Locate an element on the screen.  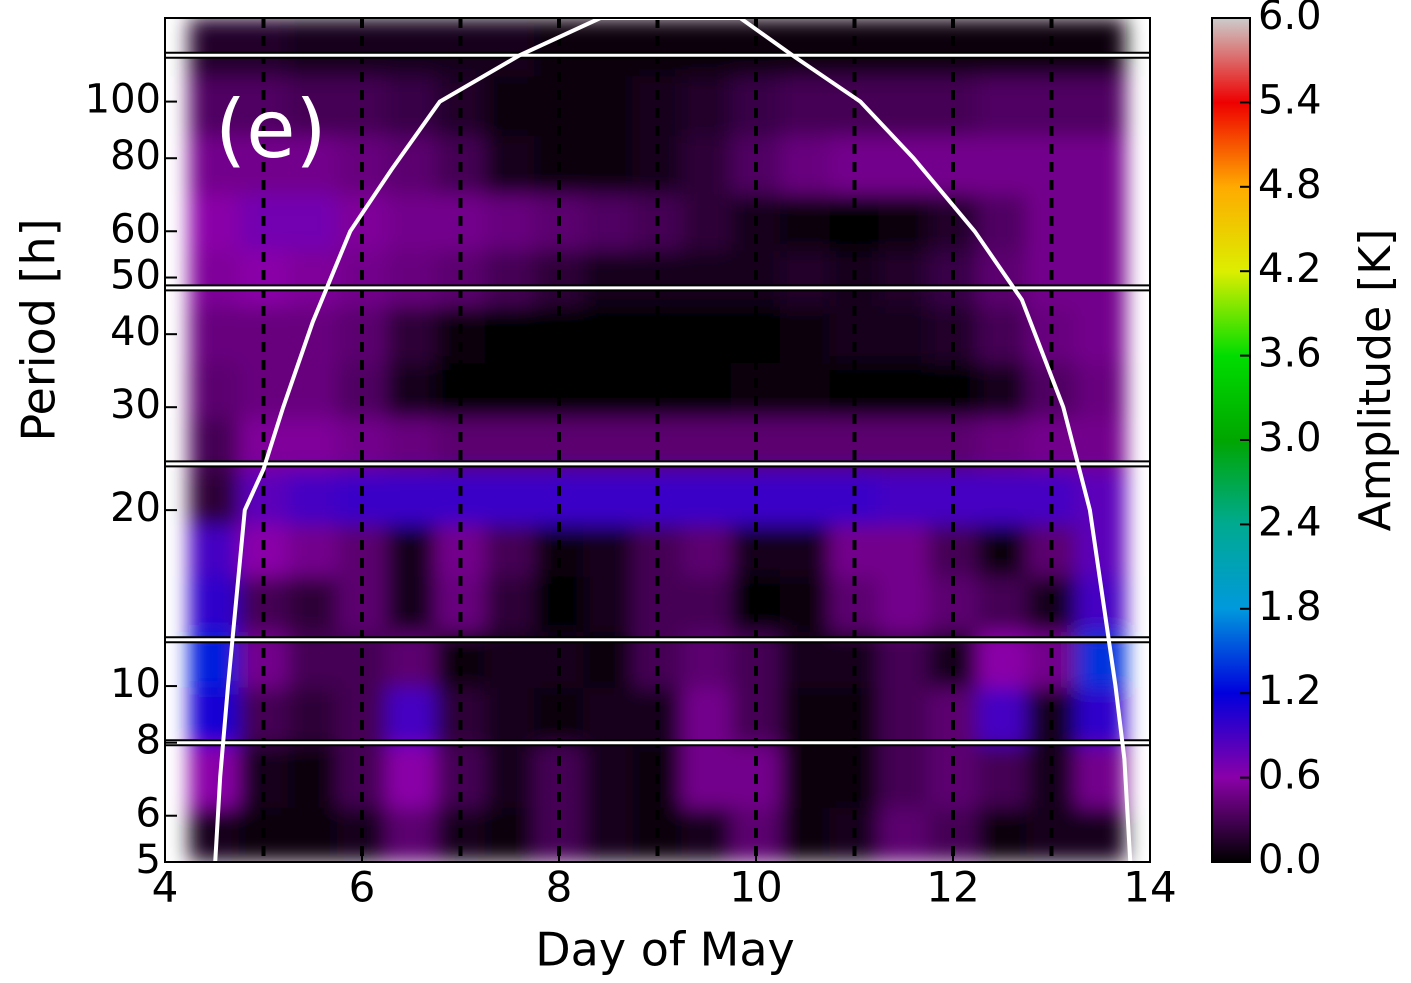
colorbar-tick-label: 3.6 is located at coordinates (1290, 354).